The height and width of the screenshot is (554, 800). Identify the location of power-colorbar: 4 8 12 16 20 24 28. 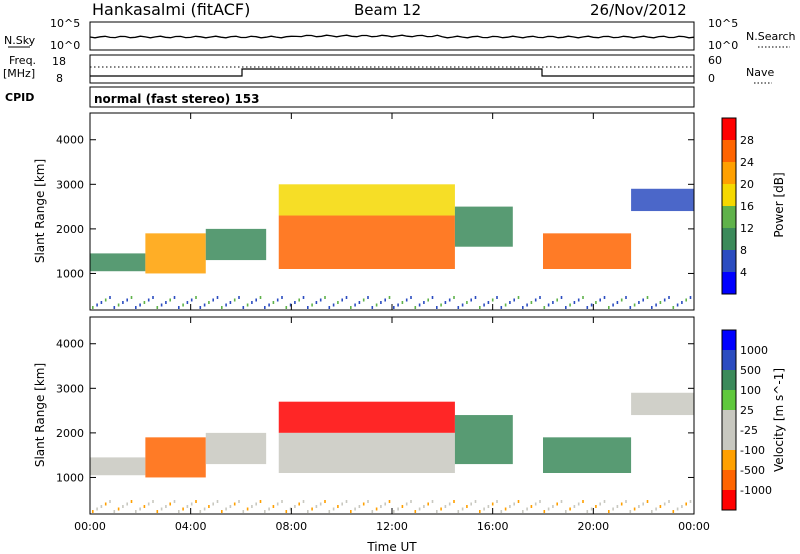
(737, 206).